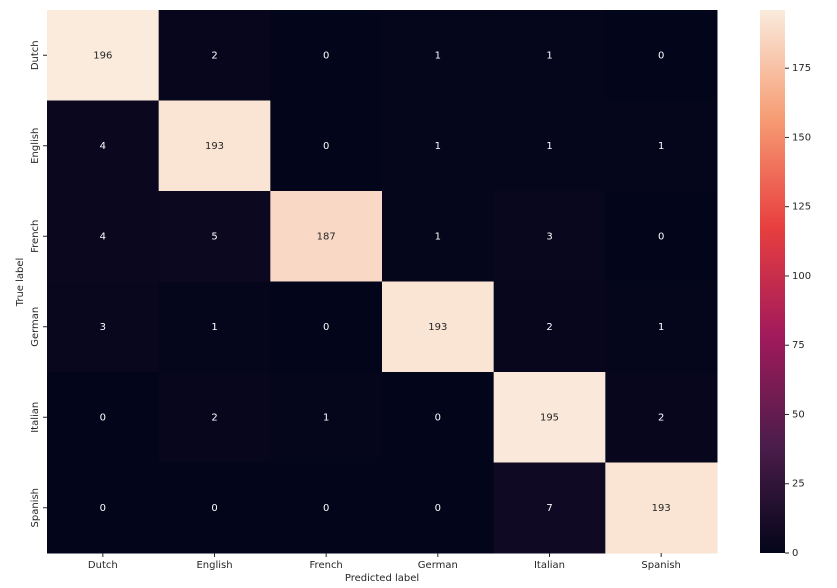 This screenshot has width=837, height=588. I want to click on cell-label: 195, so click(549, 417).